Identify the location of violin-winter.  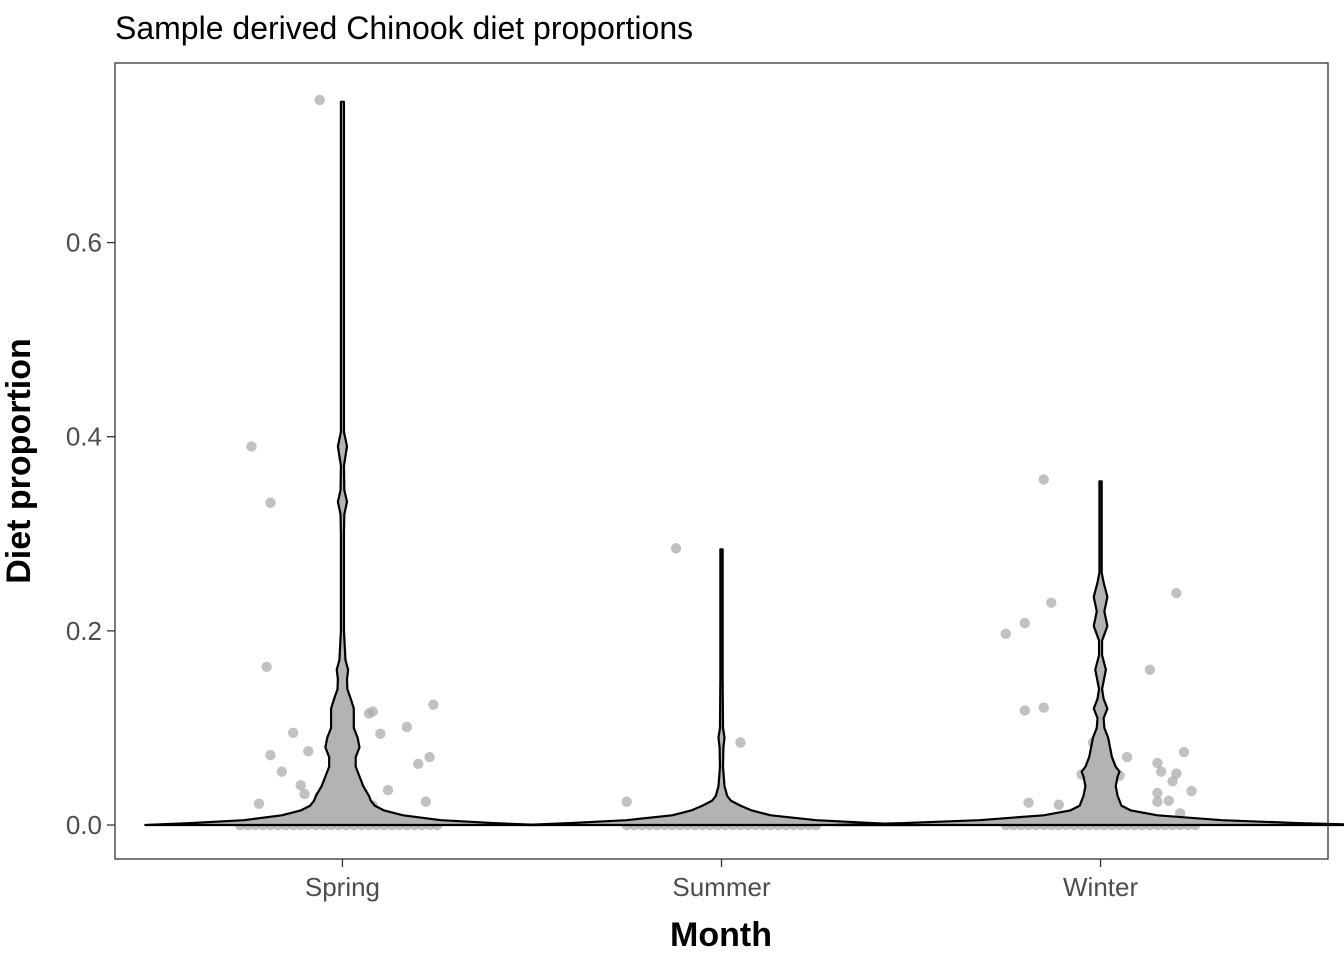
(1089, 653).